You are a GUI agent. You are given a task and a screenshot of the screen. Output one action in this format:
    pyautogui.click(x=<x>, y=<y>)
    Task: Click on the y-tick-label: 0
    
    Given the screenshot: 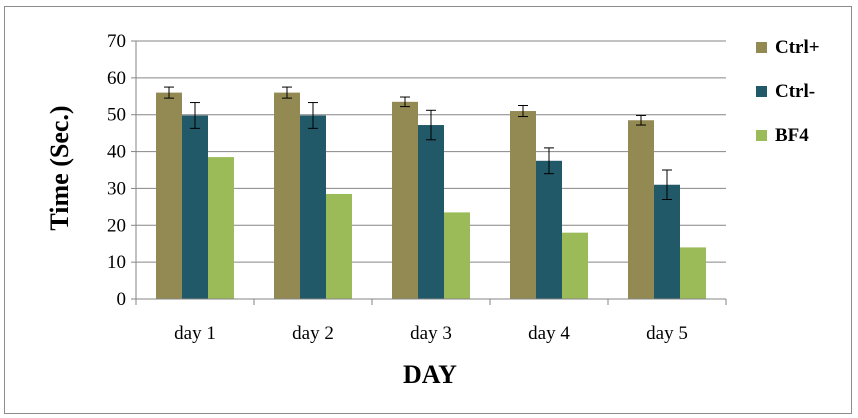 What is the action you would take?
    pyautogui.click(x=122, y=299)
    